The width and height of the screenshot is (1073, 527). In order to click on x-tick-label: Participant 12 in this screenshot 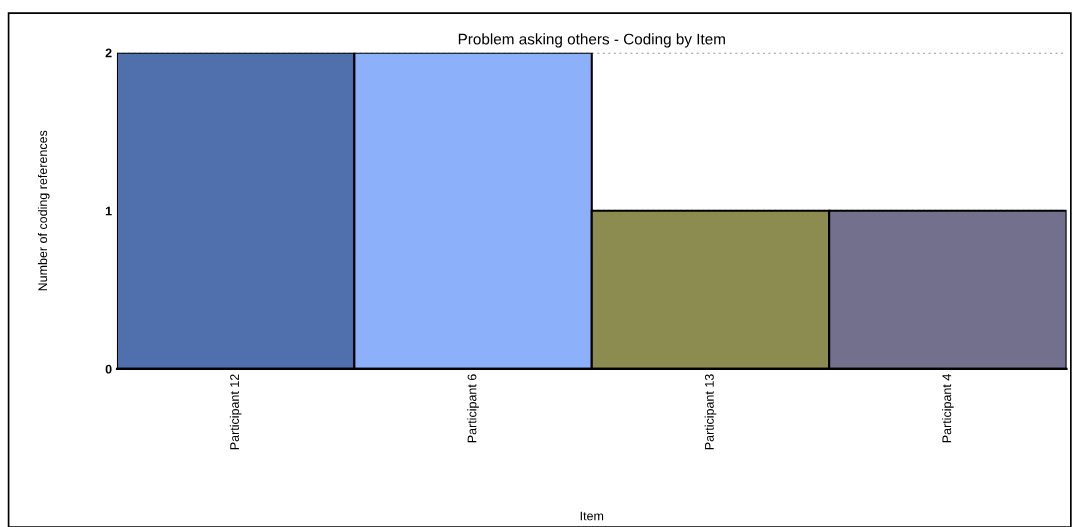, I will do `click(235, 412)`.